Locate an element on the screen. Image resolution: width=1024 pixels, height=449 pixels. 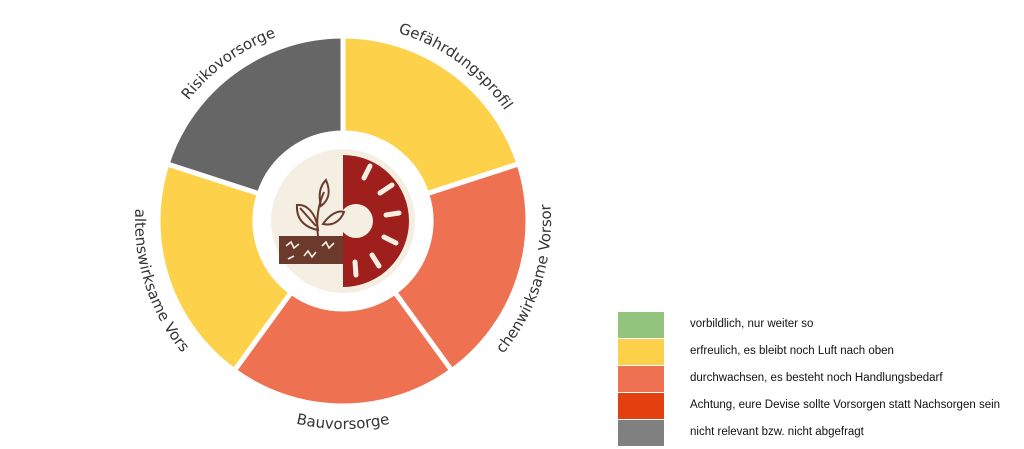
plant-and-sun-logo-icon is located at coordinates (343, 221).